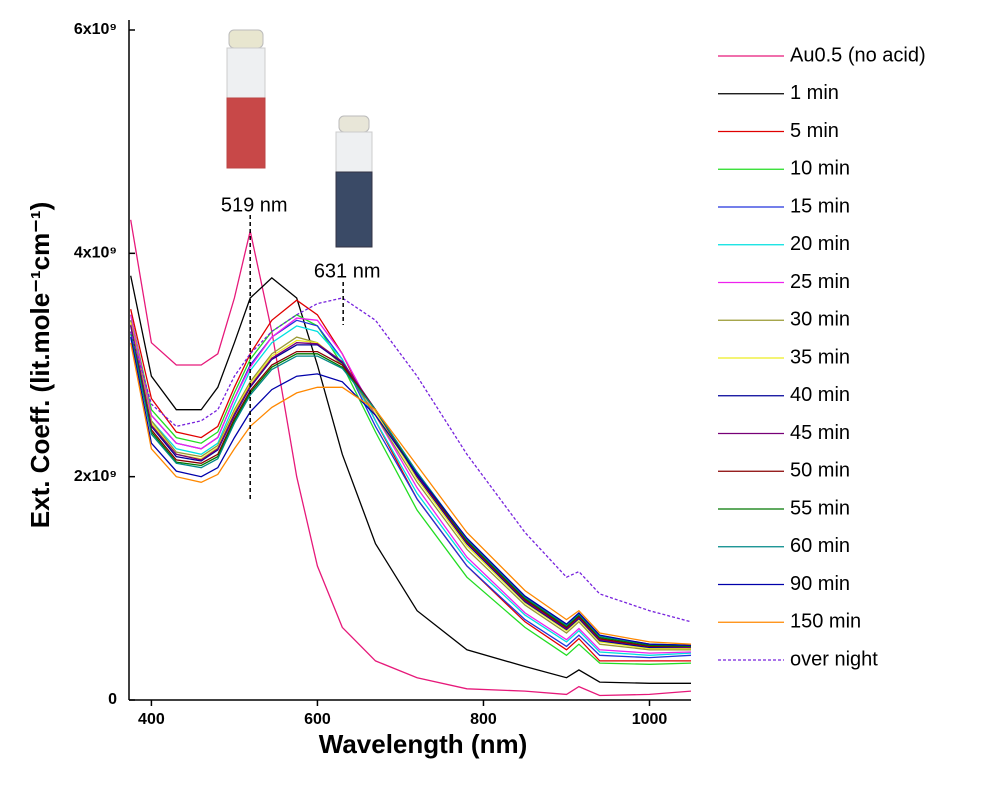  Describe the element at coordinates (354, 181) in the screenshot. I see `vial-blue` at that location.